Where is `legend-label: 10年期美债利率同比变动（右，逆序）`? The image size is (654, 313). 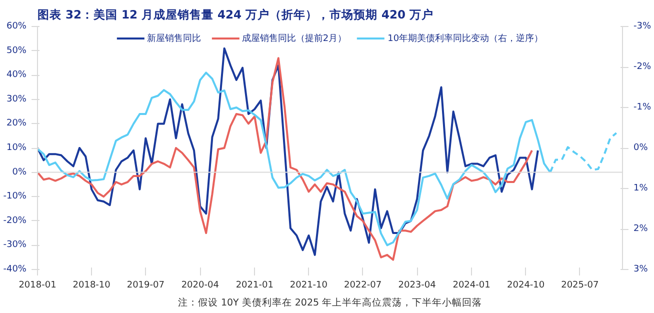 legend-label: 10年期美债利率同比变动（右，逆序） is located at coordinates (466, 38).